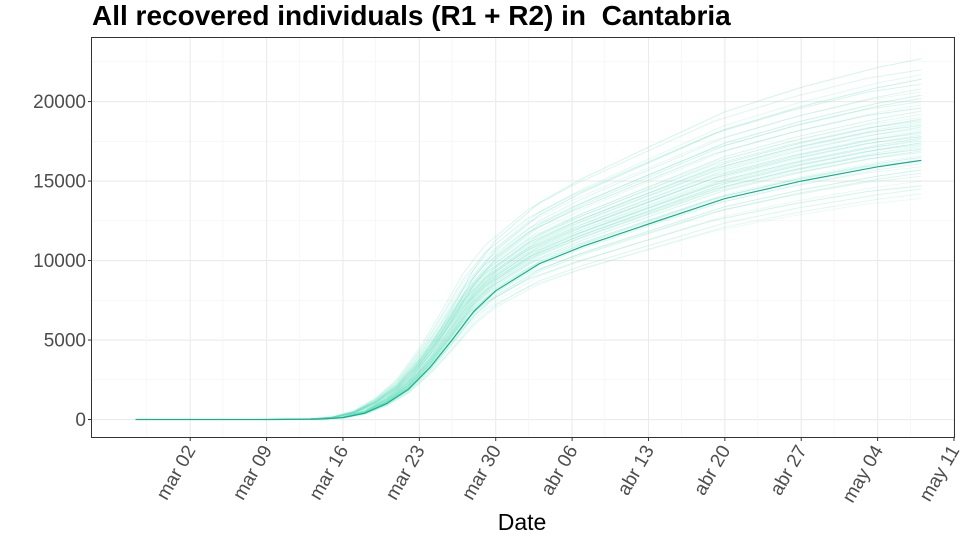  I want to click on x-tick-label: may 04, so click(864, 474).